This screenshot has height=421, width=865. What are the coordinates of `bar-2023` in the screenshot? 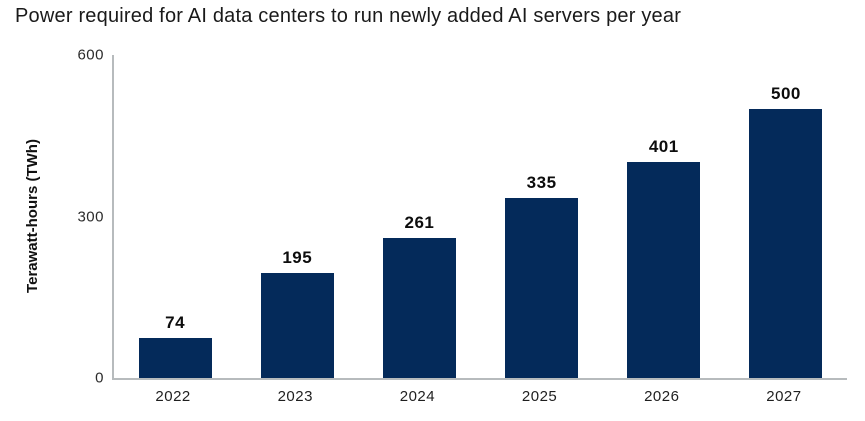 It's located at (297, 325).